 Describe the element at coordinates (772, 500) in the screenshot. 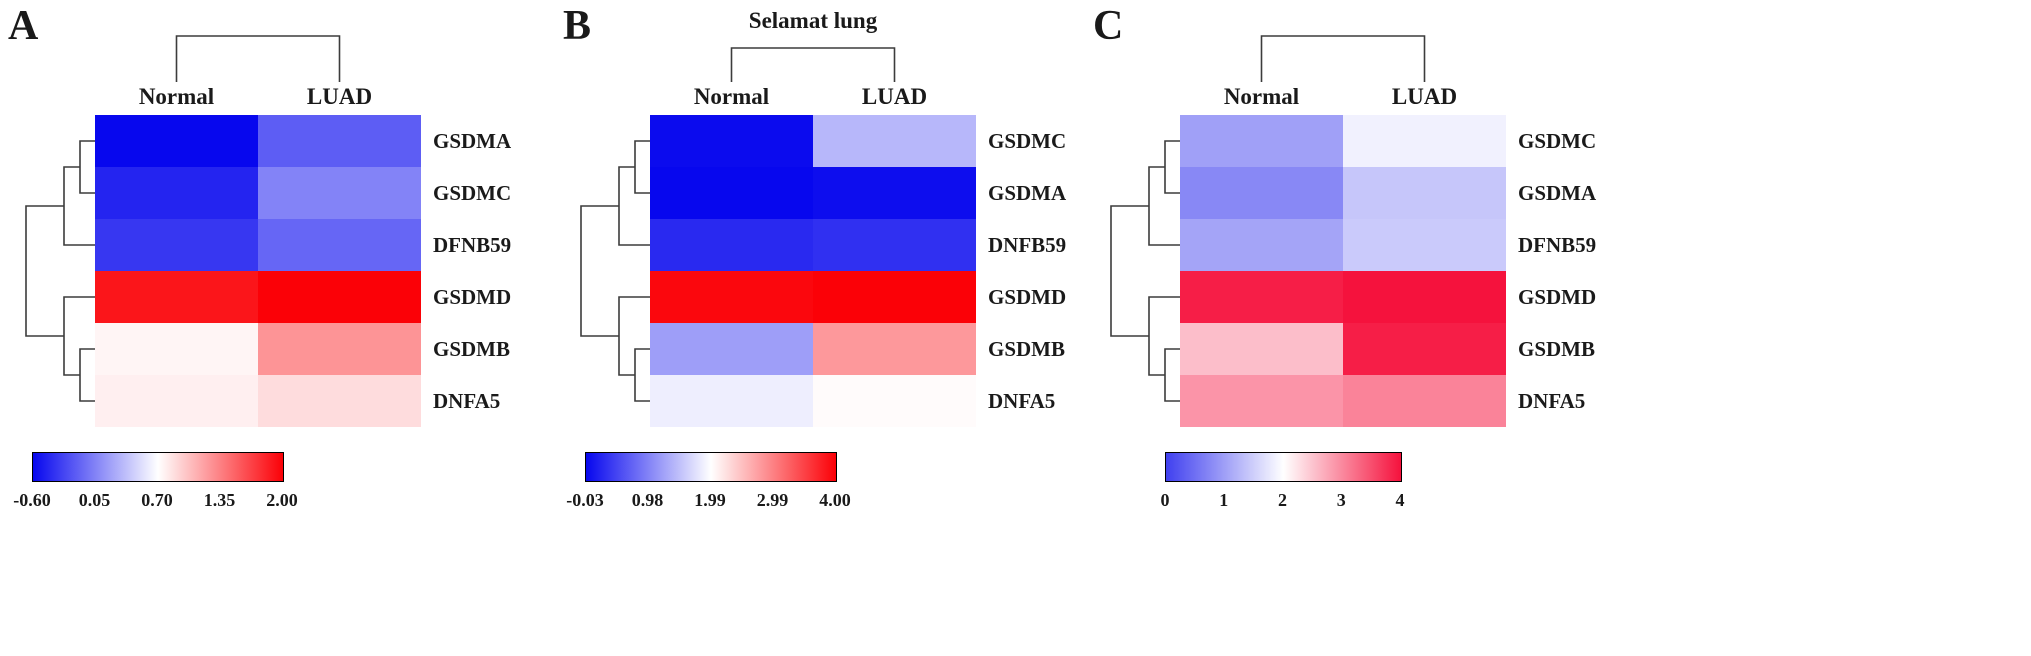

I see `colorbar-tick-label: 2.99` at that location.